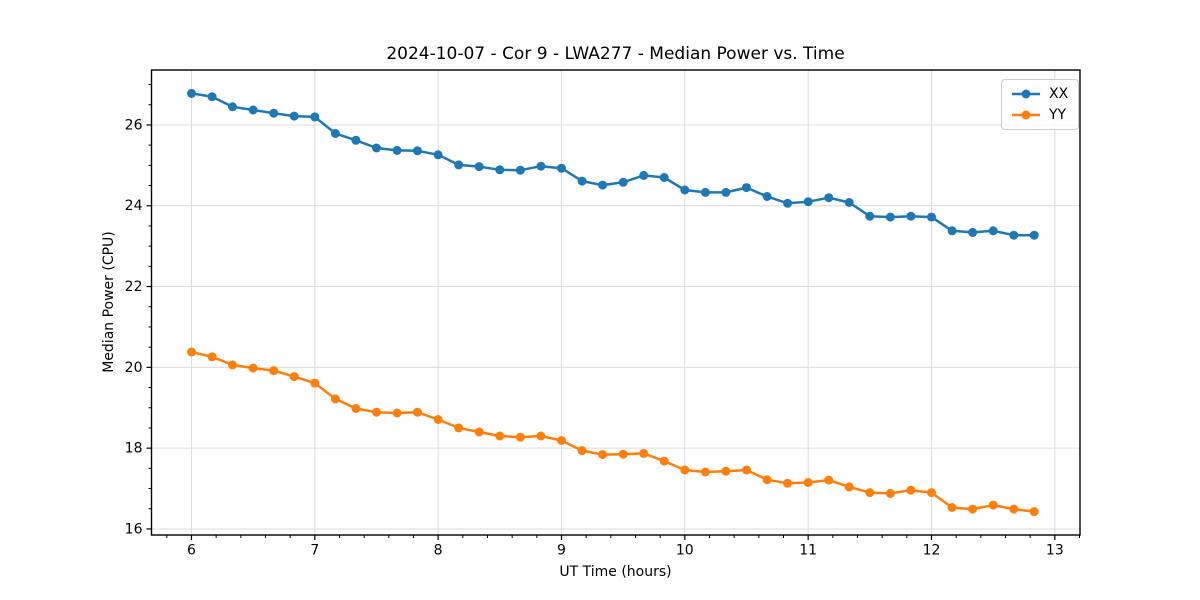 The height and width of the screenshot is (600, 1200). Describe the element at coordinates (134, 368) in the screenshot. I see `y-tick-label: 20` at that location.